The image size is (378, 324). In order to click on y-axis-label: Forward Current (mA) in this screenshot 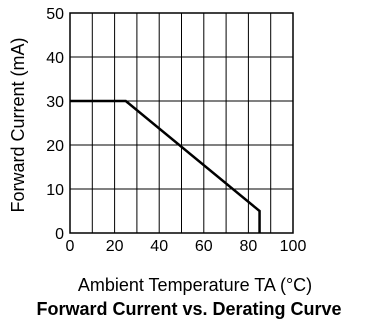, I will do `click(18, 124)`.